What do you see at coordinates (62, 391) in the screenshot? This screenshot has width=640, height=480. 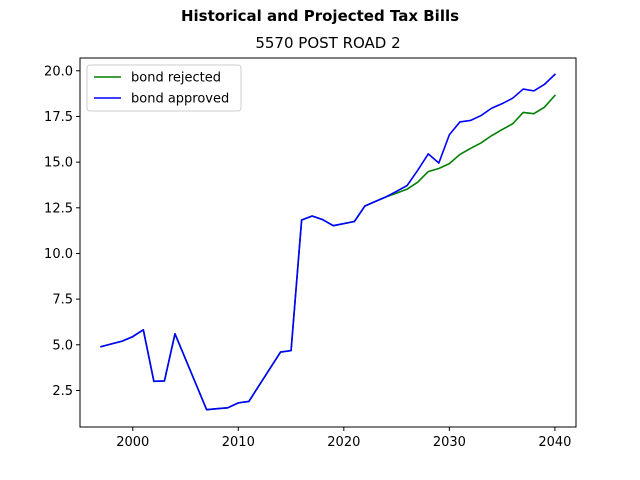 I see `y-tick-label: 2.5` at bounding box center [62, 391].